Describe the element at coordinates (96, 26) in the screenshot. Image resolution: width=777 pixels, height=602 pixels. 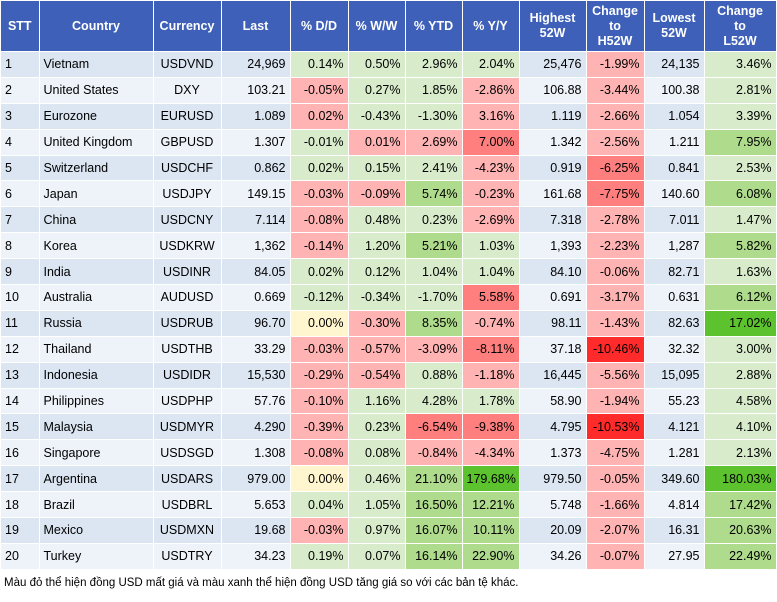
I see `col-header-country: Country` at that location.